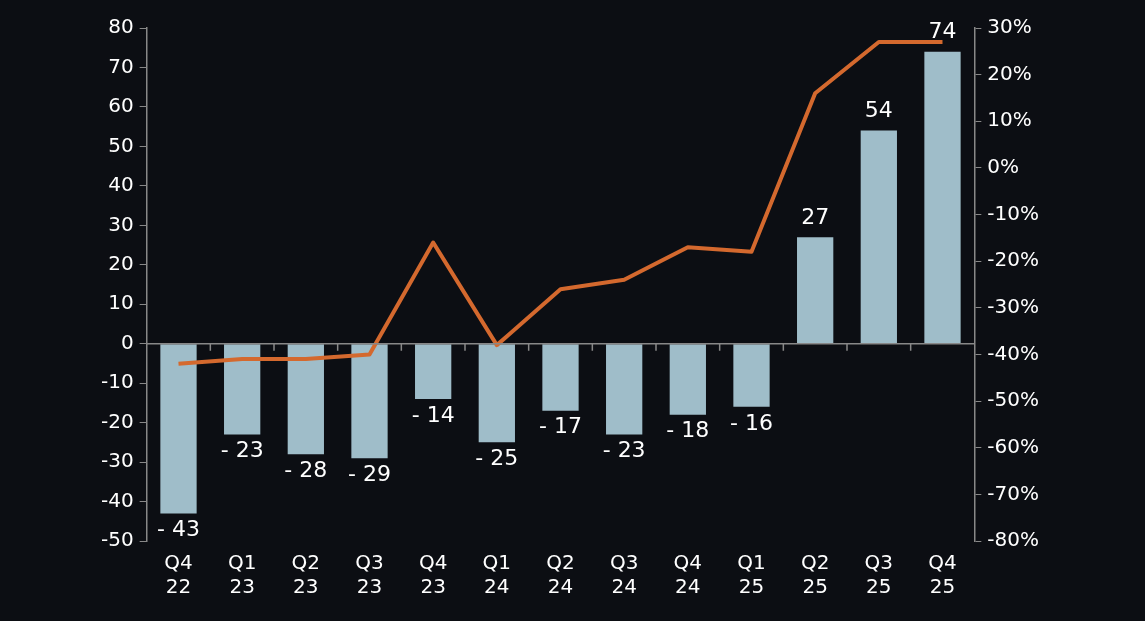  What do you see at coordinates (369, 574) in the screenshot?
I see `x-tick-label: Q3 23` at bounding box center [369, 574].